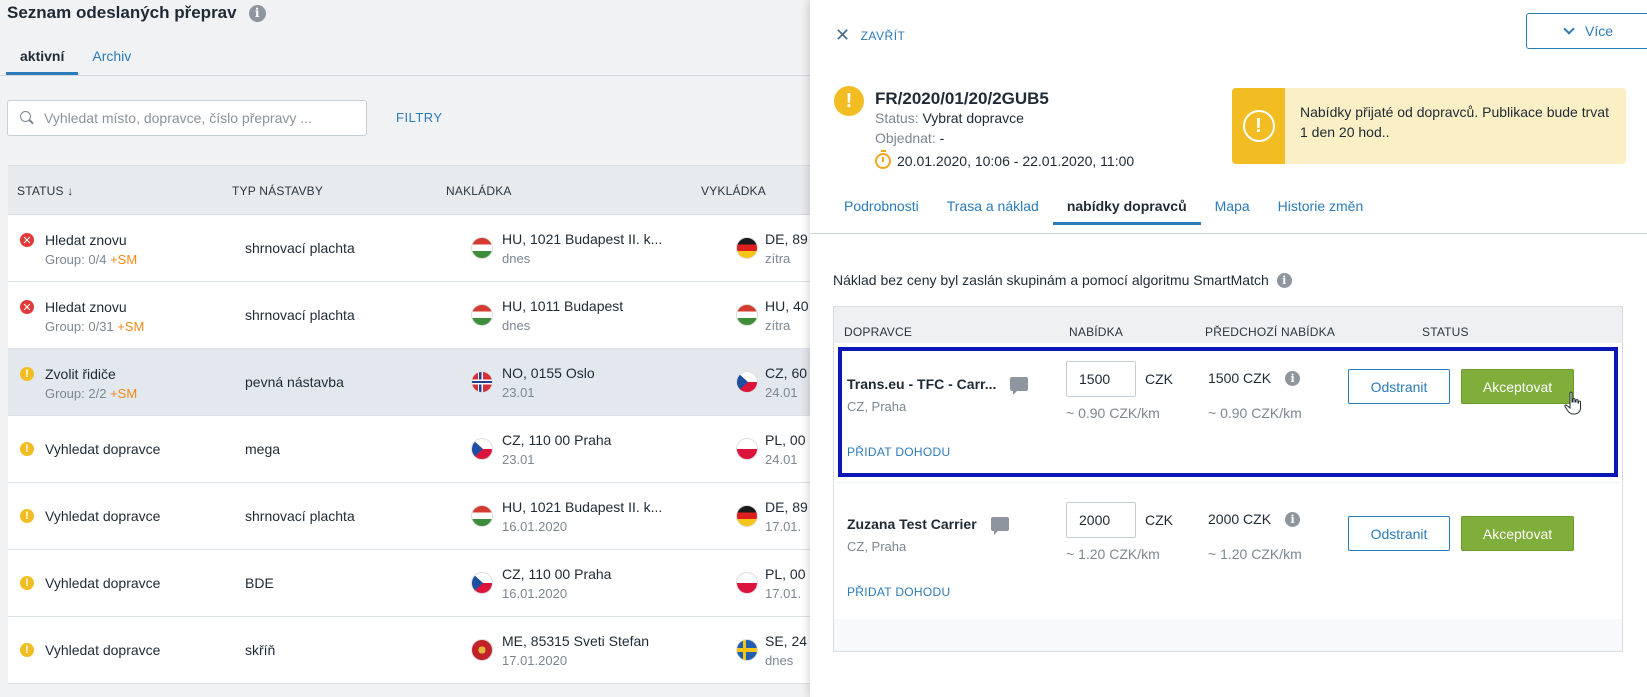 This screenshot has width=1647, height=697. I want to click on tab-history: Historie změn, so click(1320, 206).